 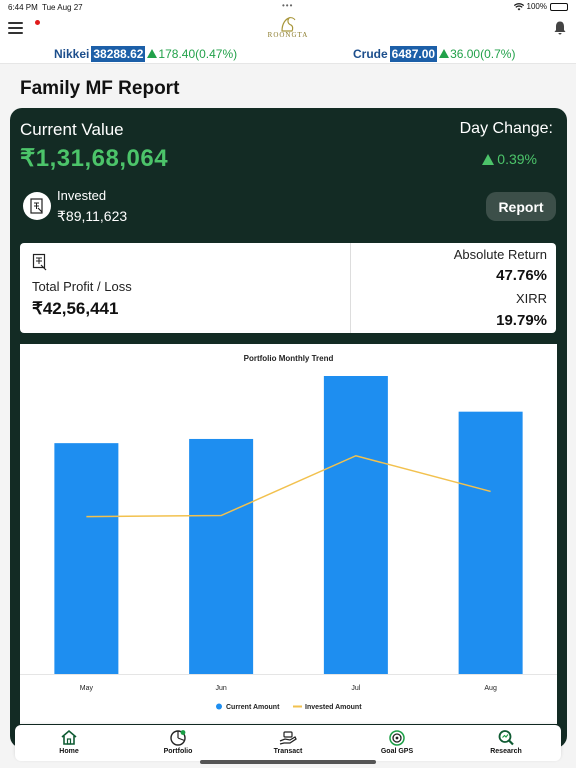 What do you see at coordinates (219, 706) in the screenshot?
I see `legend-marker-current` at bounding box center [219, 706].